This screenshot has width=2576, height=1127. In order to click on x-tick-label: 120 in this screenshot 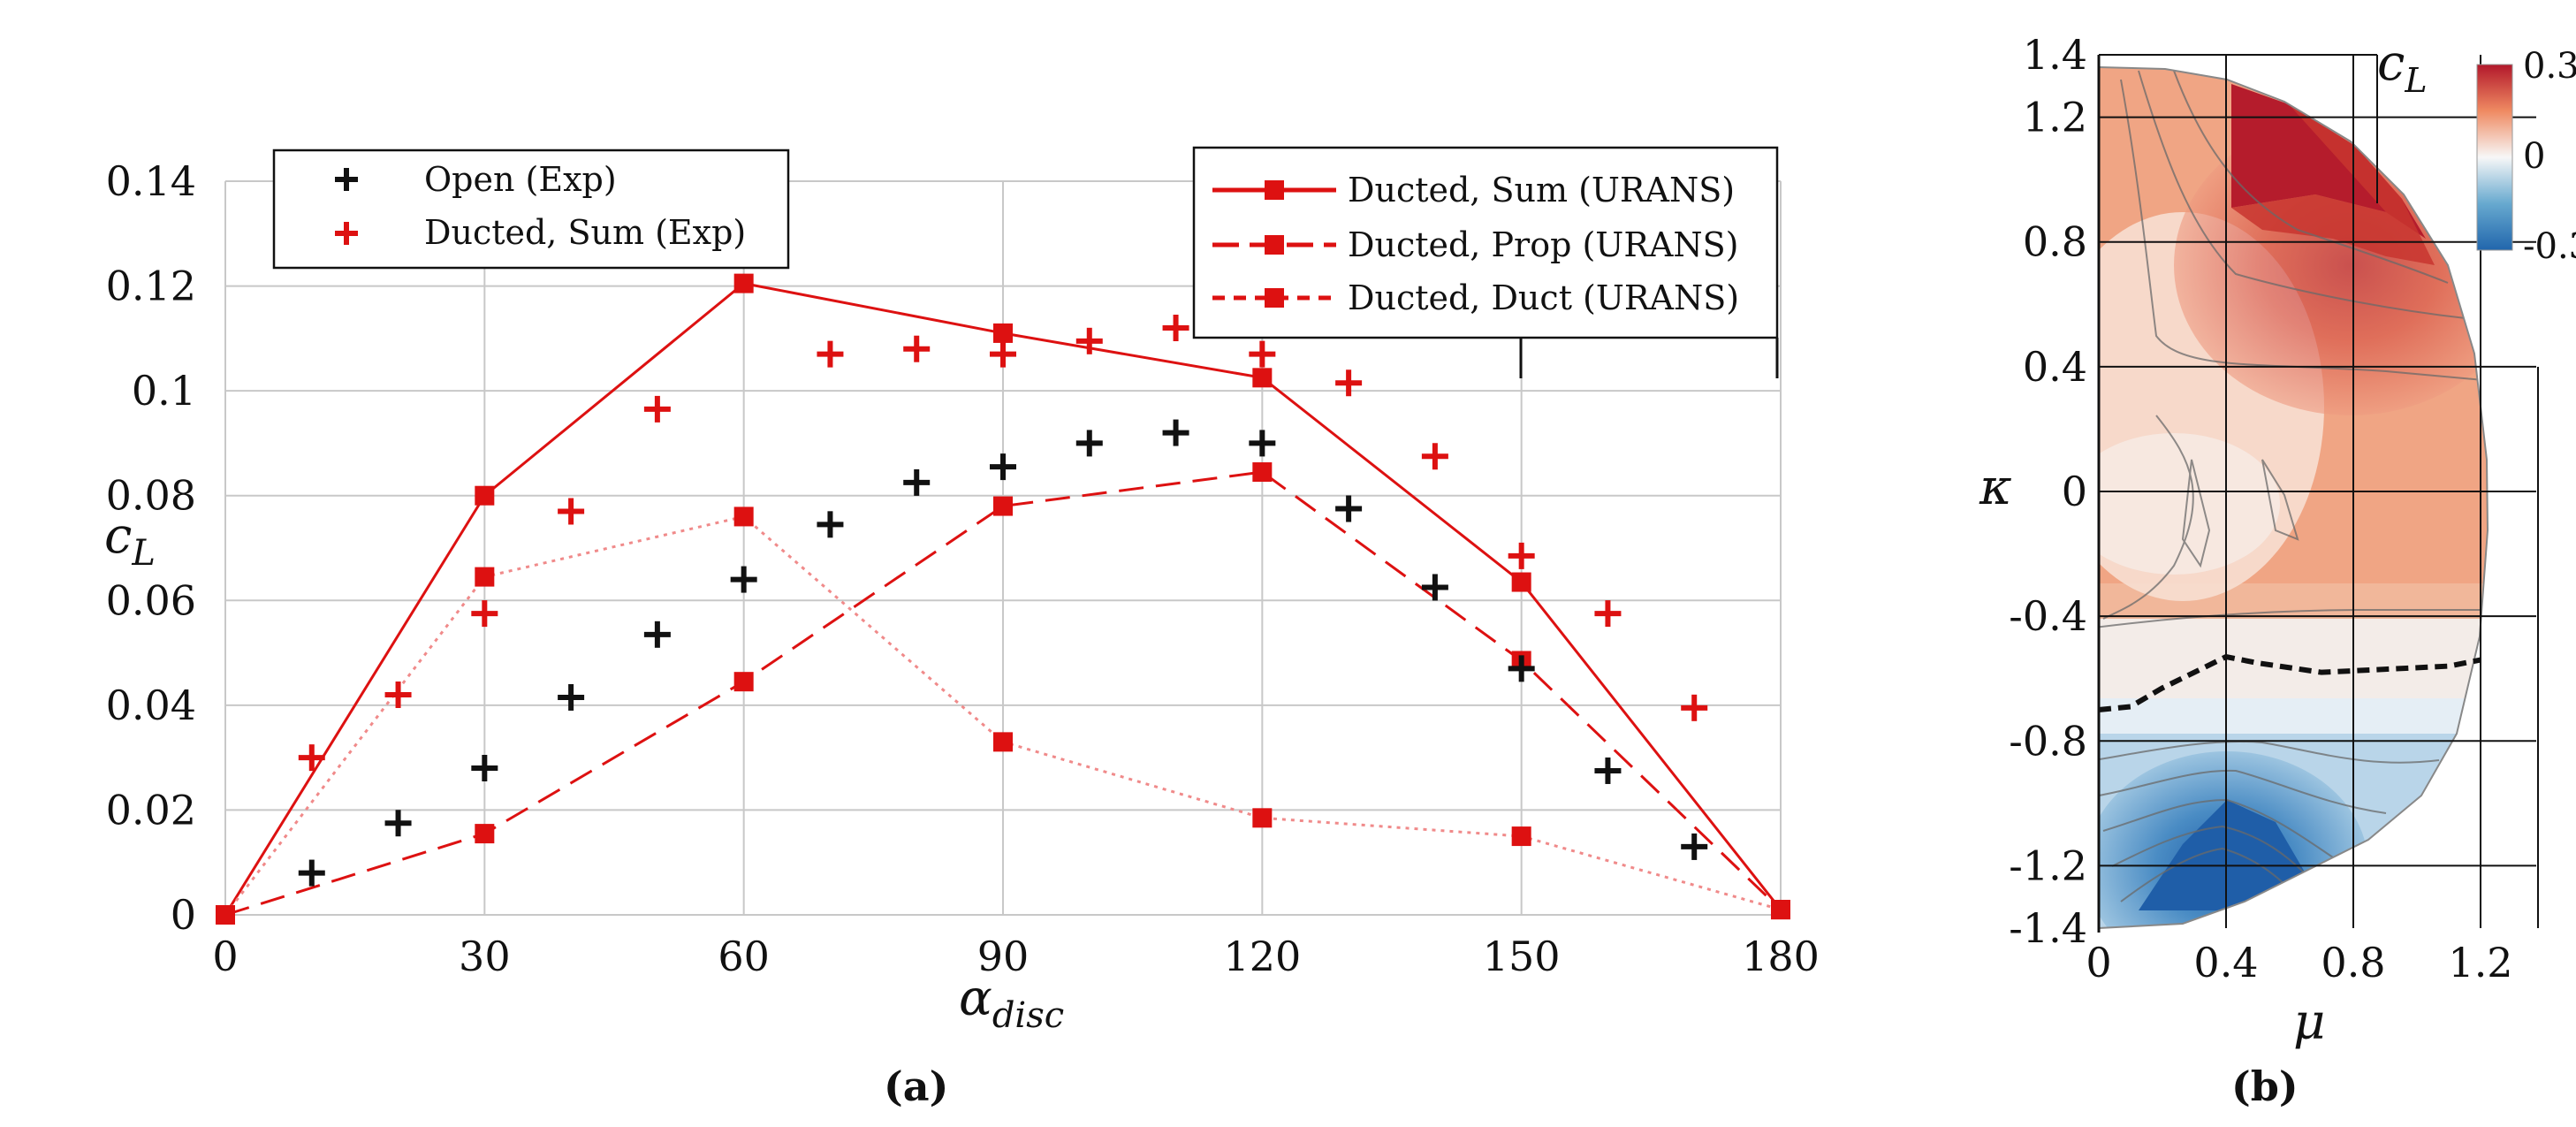, I will do `click(1262, 956)`.